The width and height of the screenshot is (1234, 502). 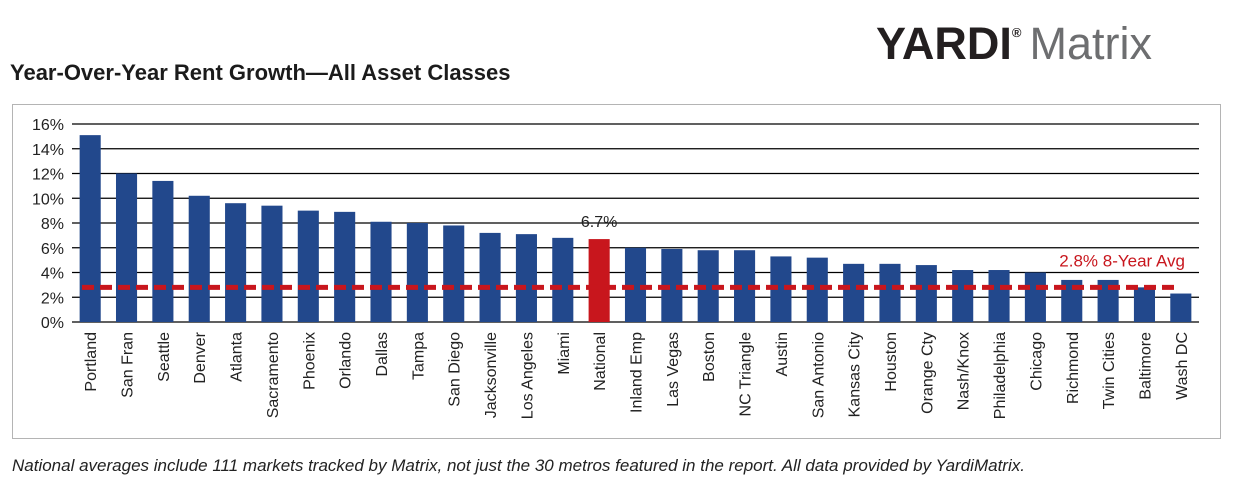 I want to click on y-tick-label: 4%, so click(x=52, y=274).